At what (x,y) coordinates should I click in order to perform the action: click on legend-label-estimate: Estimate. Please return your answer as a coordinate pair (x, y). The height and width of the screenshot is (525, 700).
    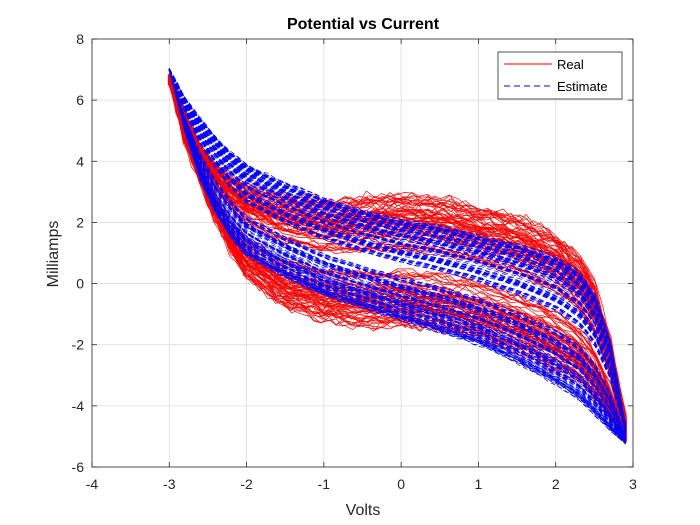
    Looking at the image, I should click on (582, 86).